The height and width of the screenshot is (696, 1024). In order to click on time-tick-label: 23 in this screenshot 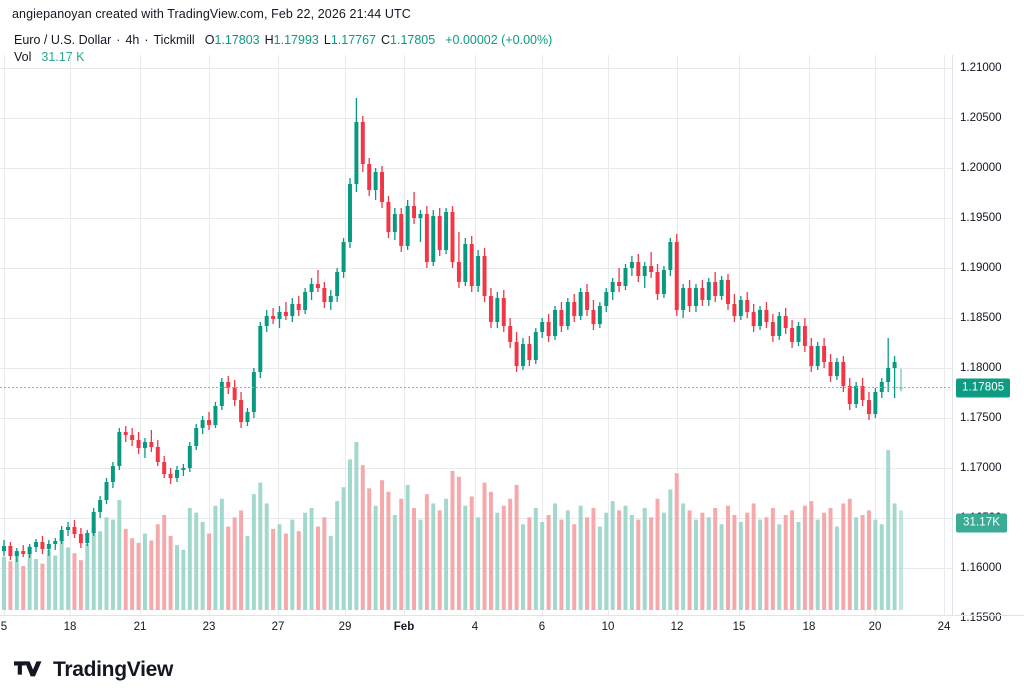, I will do `click(209, 627)`.